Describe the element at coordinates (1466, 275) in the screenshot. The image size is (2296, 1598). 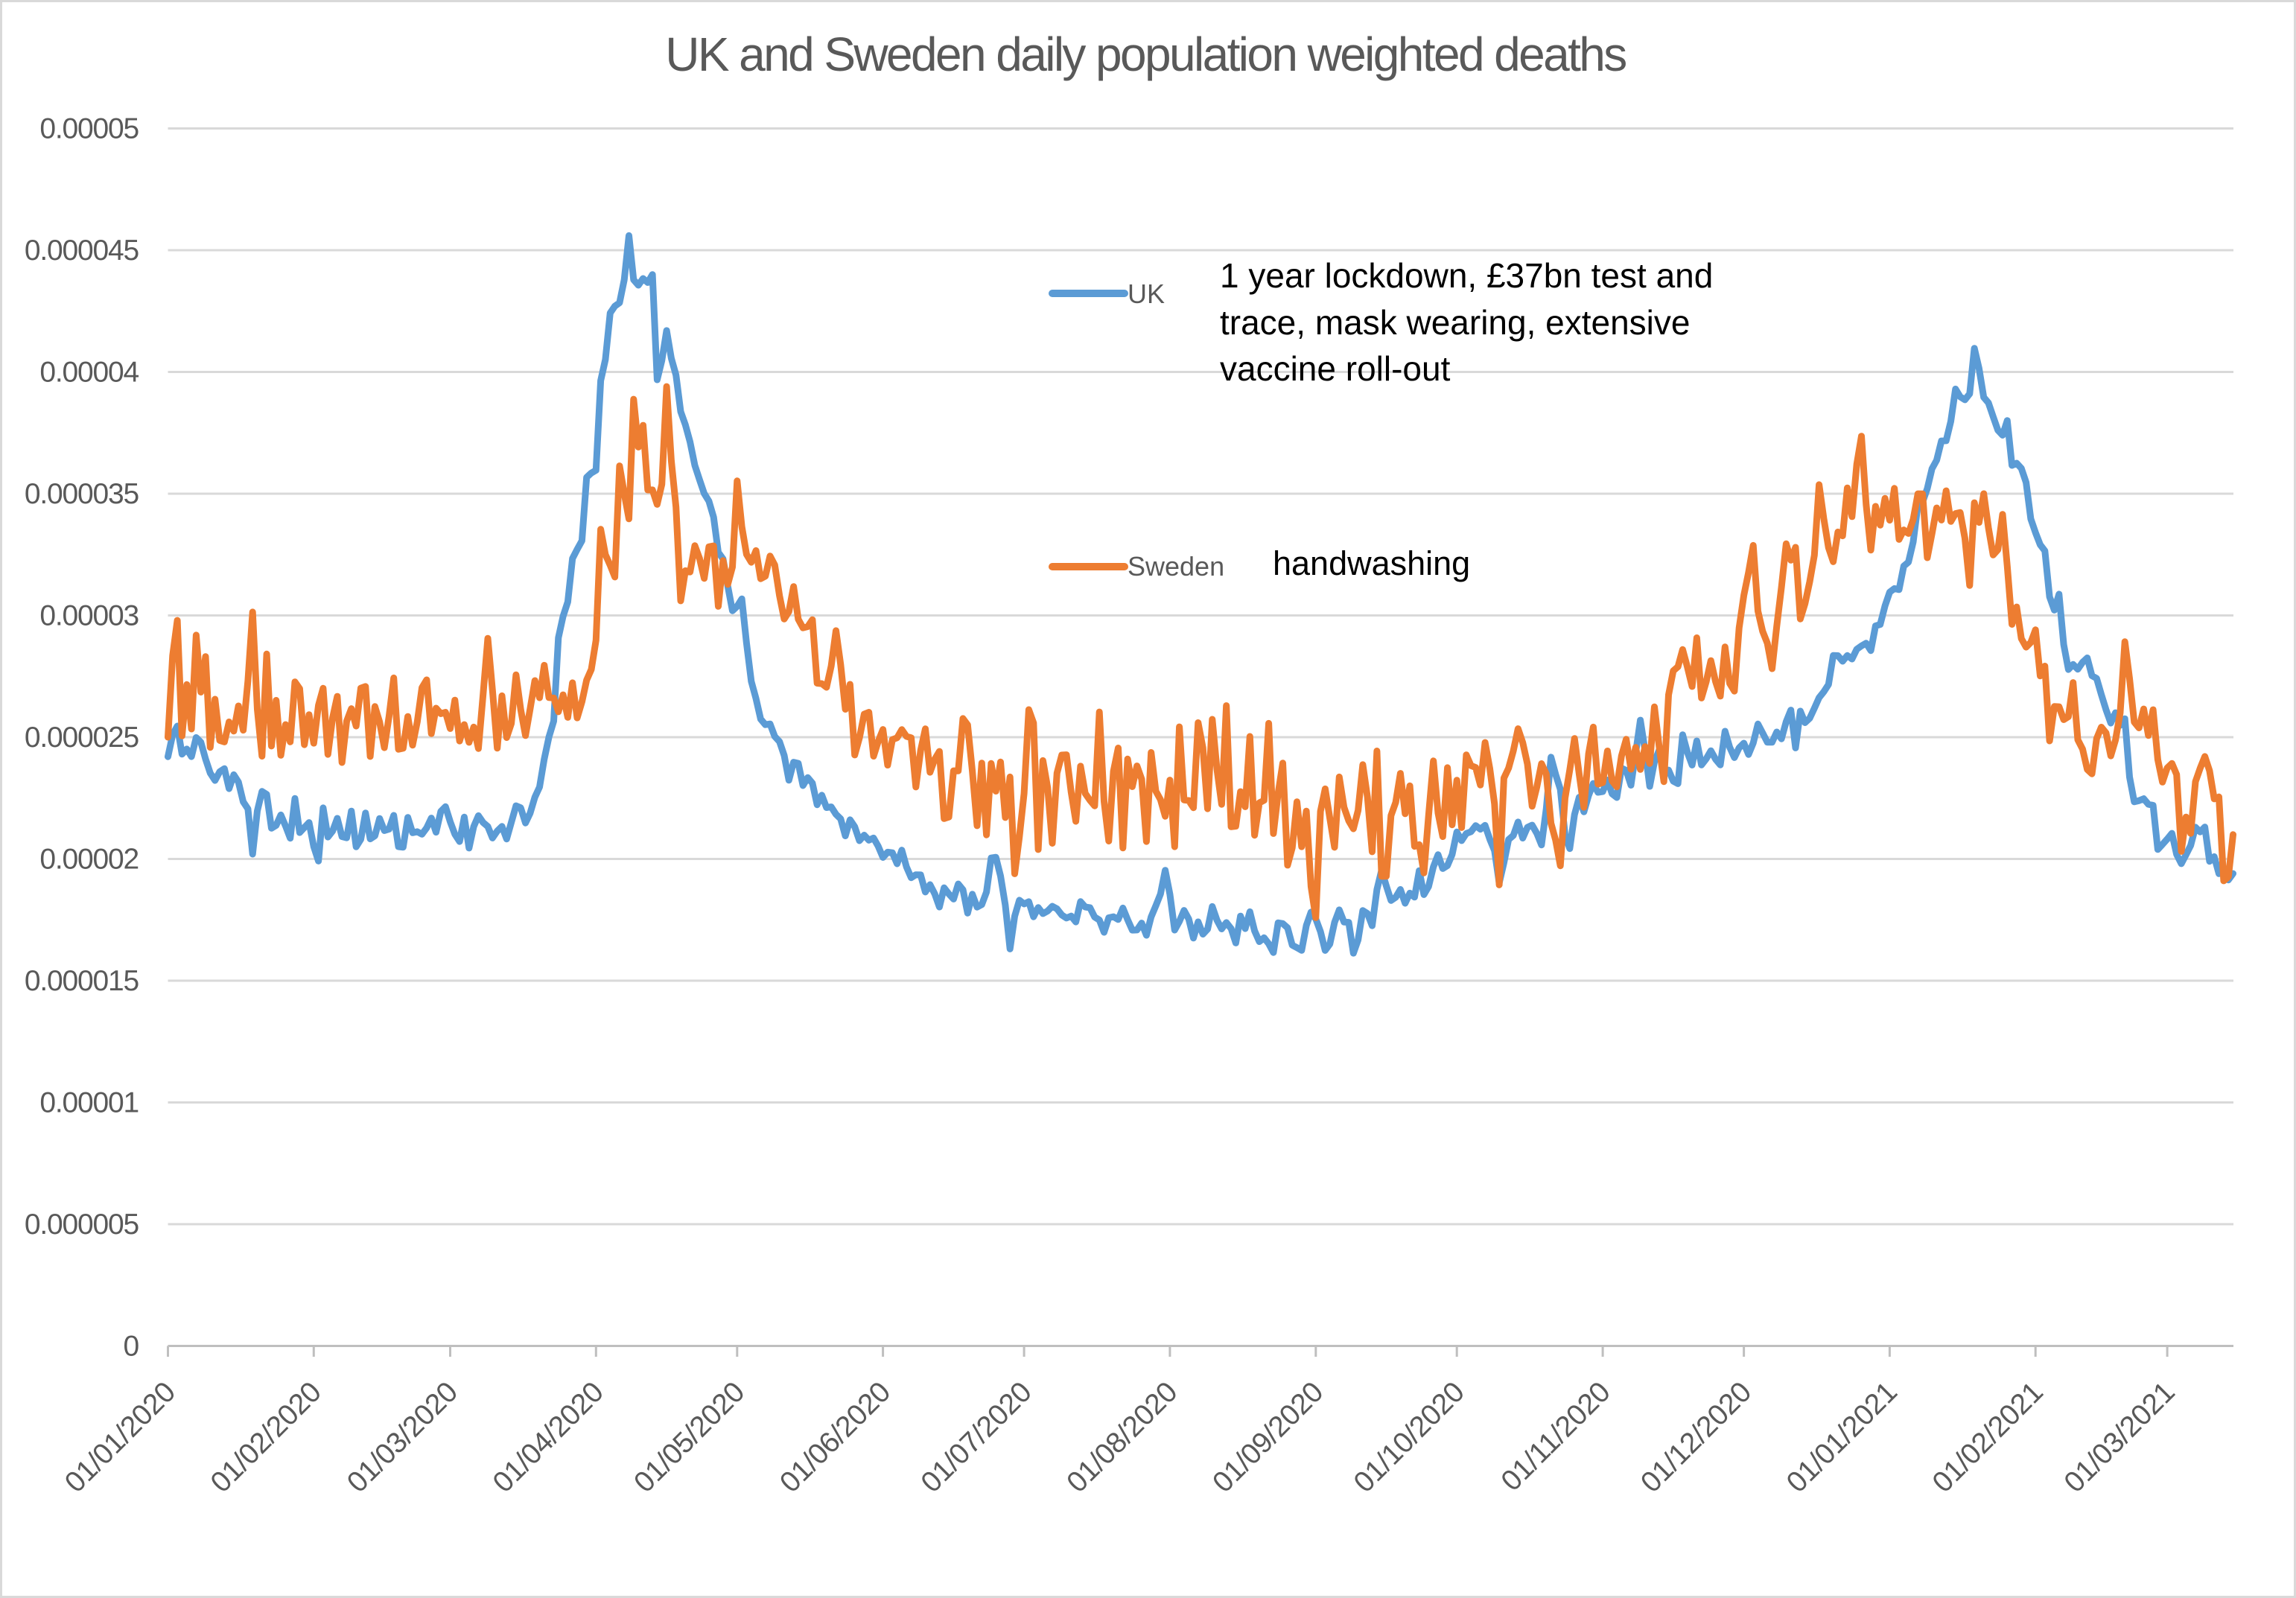
I see `svg-text:1 year lockdown, £37bn test an: 1 year lockdown, £37bn test and` at that location.